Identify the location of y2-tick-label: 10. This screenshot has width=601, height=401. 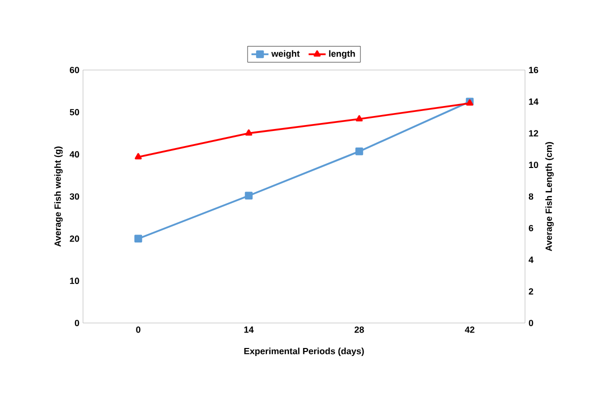
(533, 165).